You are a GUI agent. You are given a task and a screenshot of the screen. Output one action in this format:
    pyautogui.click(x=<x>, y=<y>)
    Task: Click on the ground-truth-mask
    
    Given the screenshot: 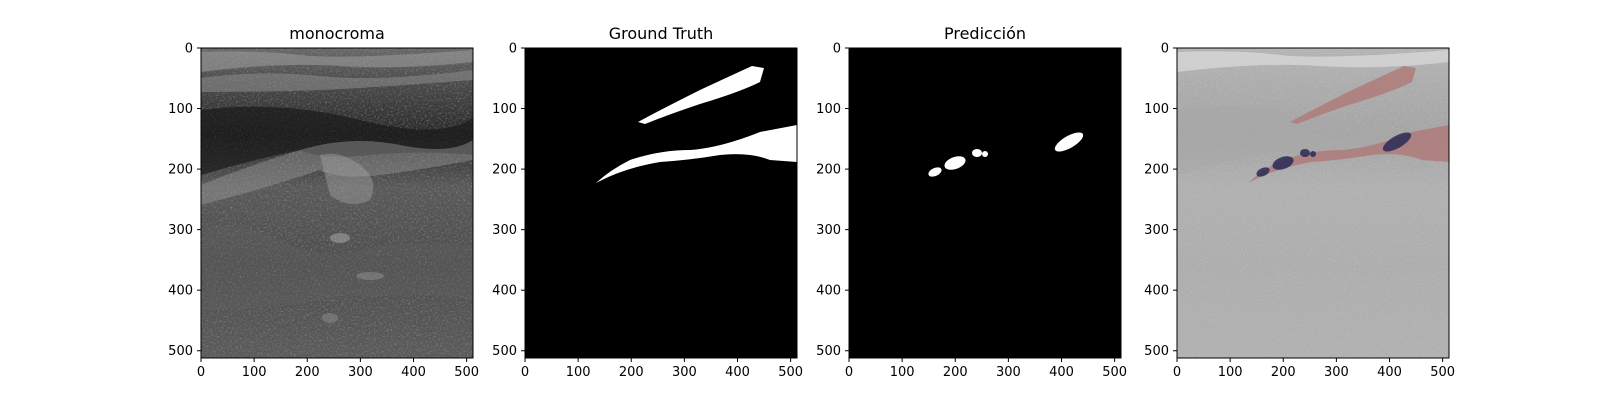 What is the action you would take?
    pyautogui.click(x=661, y=203)
    